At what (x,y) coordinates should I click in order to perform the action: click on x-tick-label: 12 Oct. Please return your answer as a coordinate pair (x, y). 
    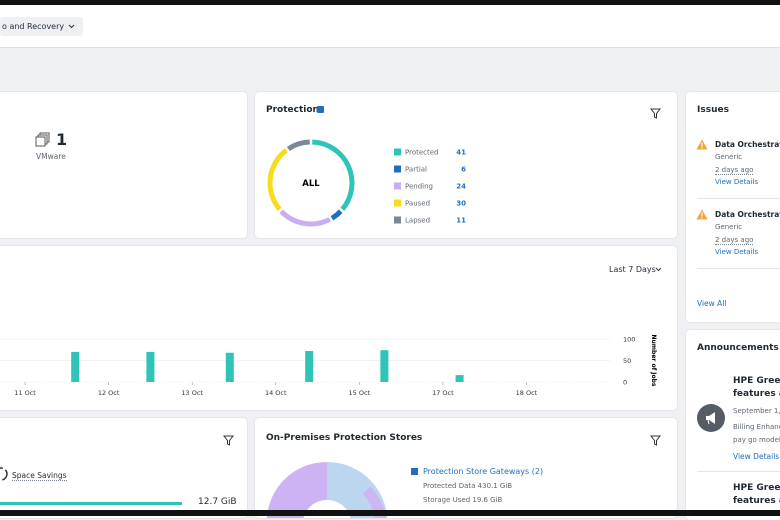
    Looking at the image, I should click on (109, 393).